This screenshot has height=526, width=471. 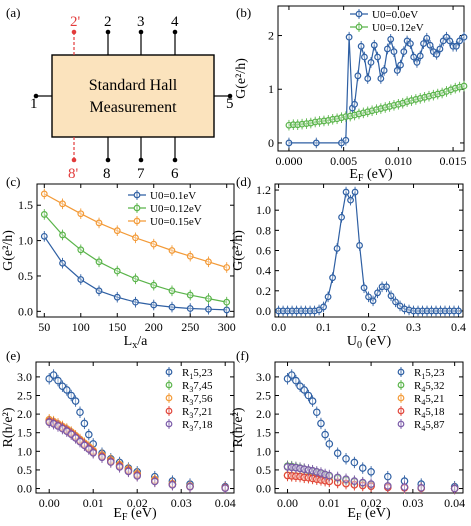 I want to click on y-tick-label: 3.0, so click(x=24, y=377).